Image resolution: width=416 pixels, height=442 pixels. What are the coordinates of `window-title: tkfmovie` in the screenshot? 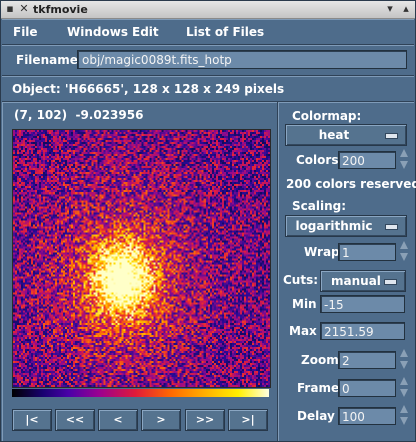 It's located at (60, 9).